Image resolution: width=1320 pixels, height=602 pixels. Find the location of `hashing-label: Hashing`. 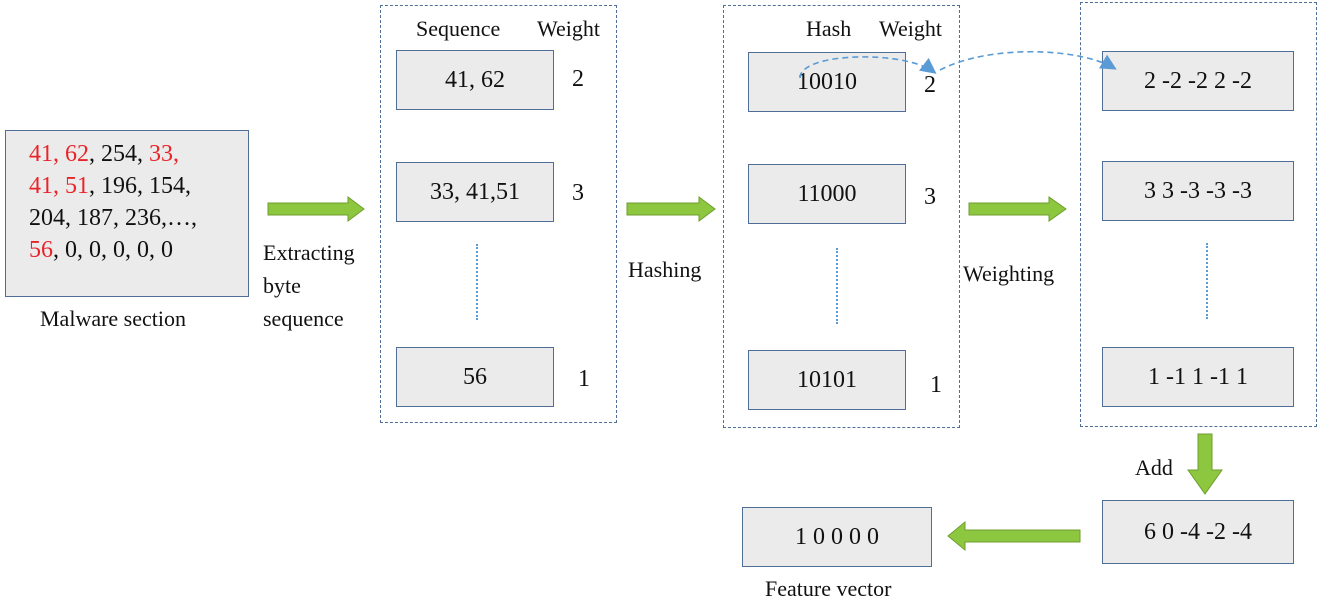

hashing-label: Hashing is located at coordinates (665, 269).